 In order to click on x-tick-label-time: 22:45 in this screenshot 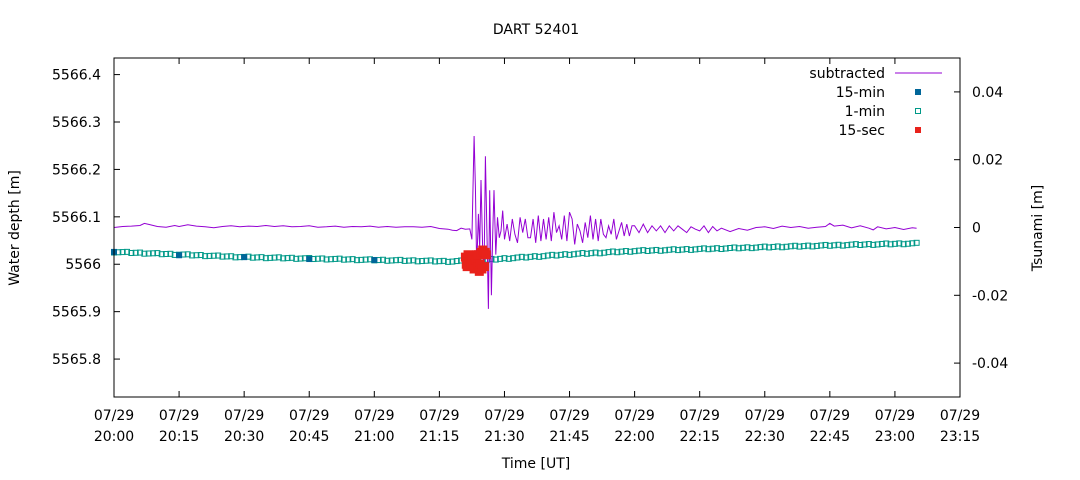, I will do `click(830, 437)`.